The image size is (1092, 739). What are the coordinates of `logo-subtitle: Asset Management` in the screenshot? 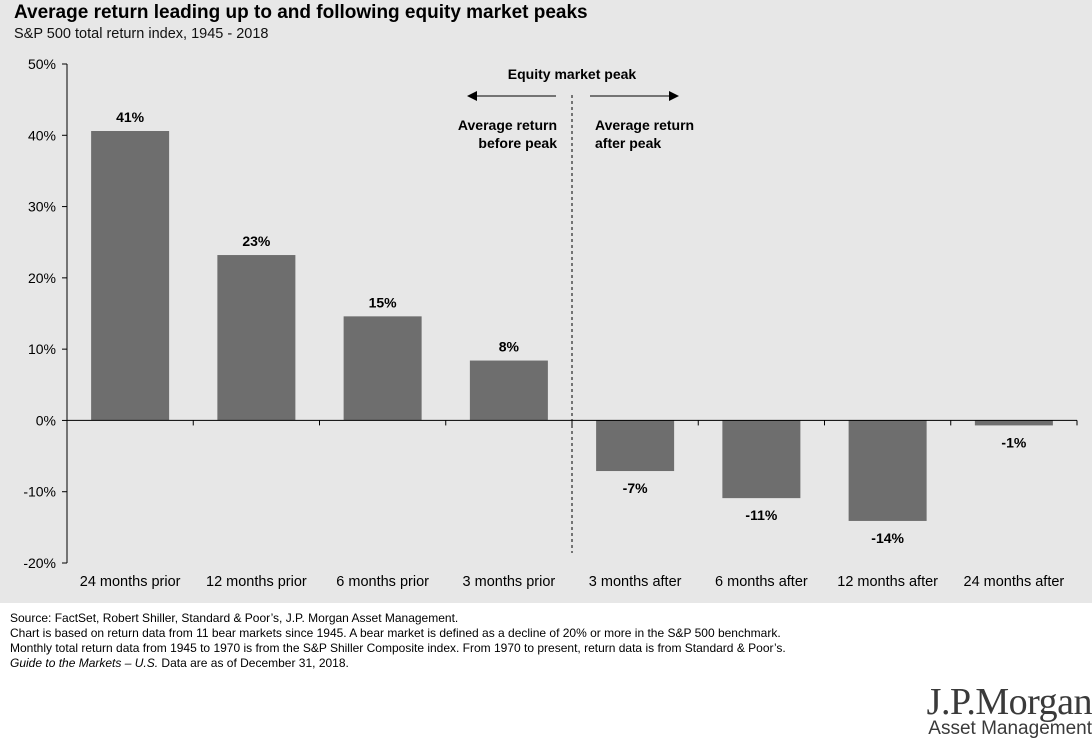 It's located at (1010, 728).